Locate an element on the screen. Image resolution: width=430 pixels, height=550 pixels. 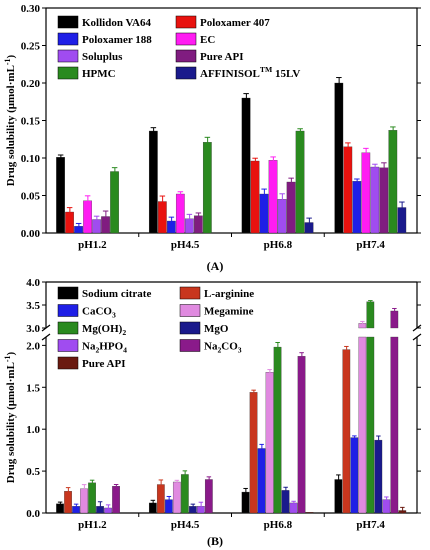
legend-label: Sodium citrate is located at coordinates (116, 294).